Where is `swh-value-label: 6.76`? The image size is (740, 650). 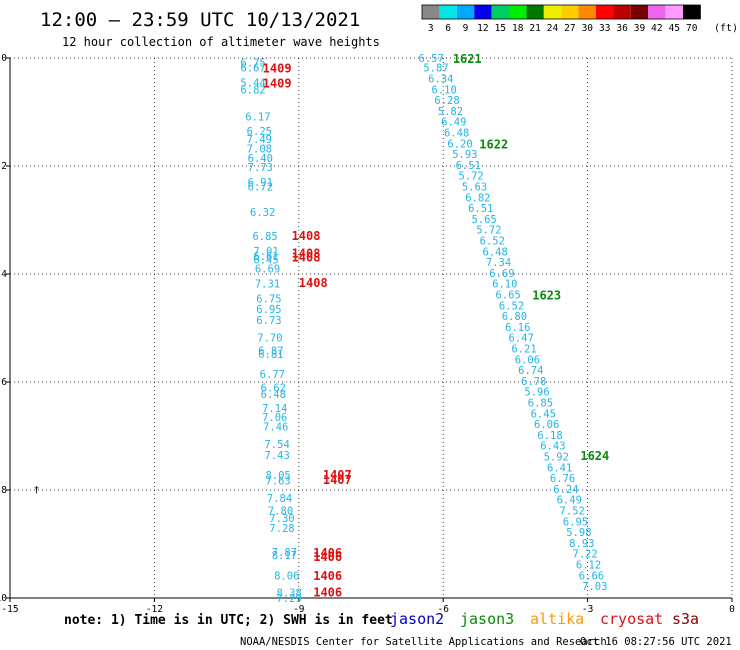
swh-value-label: 6.76 is located at coordinates (562, 479).